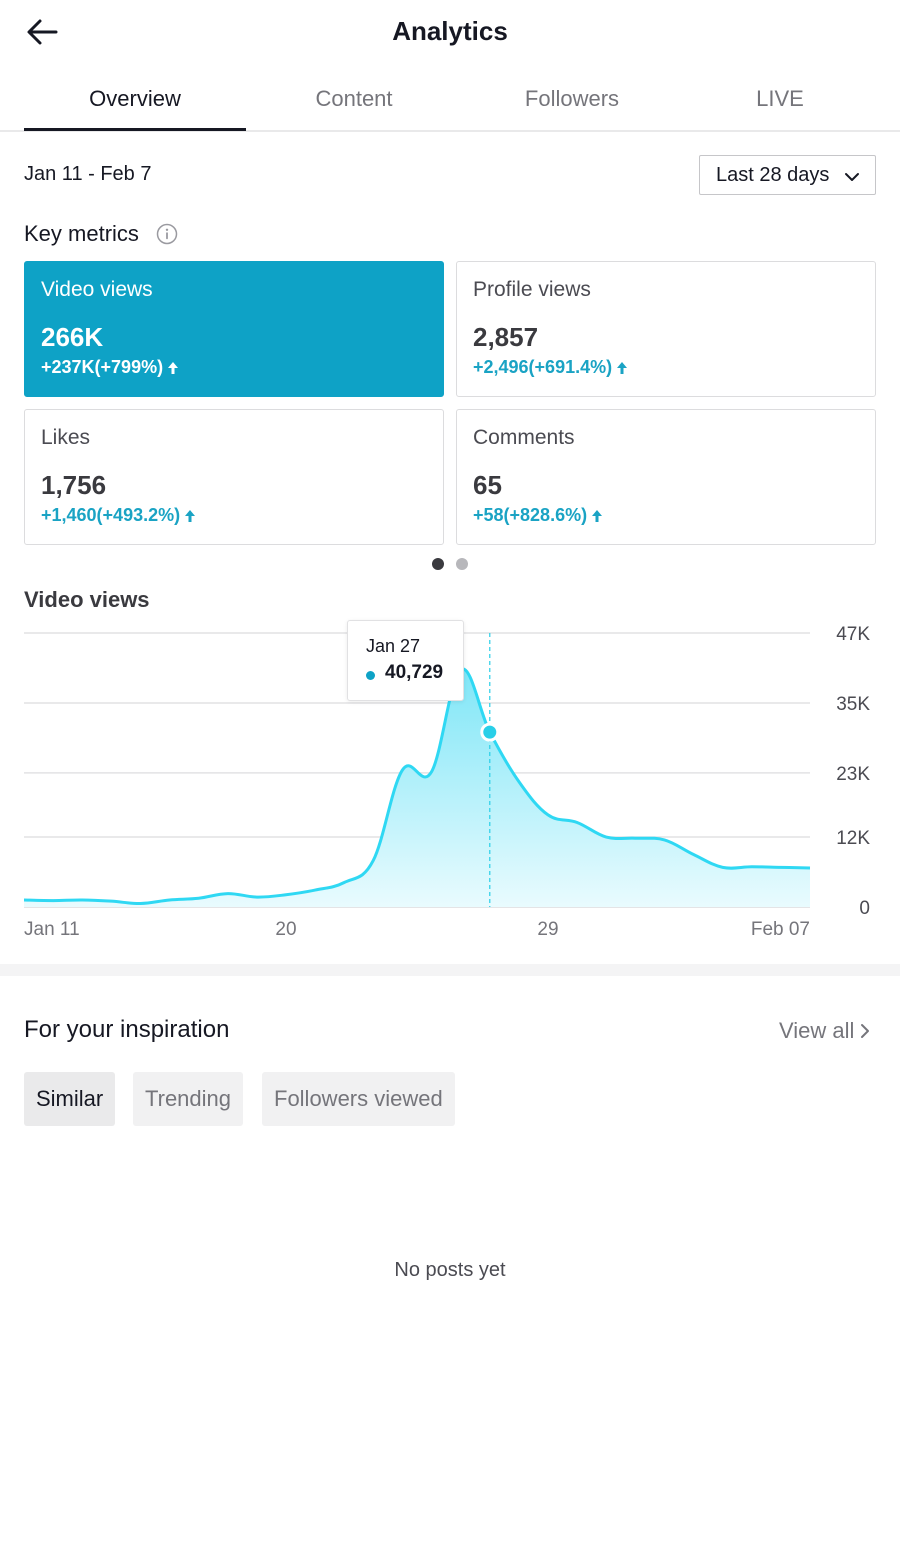 Image resolution: width=900 pixels, height=1557 pixels. I want to click on active-tab-indicator, so click(135, 129).